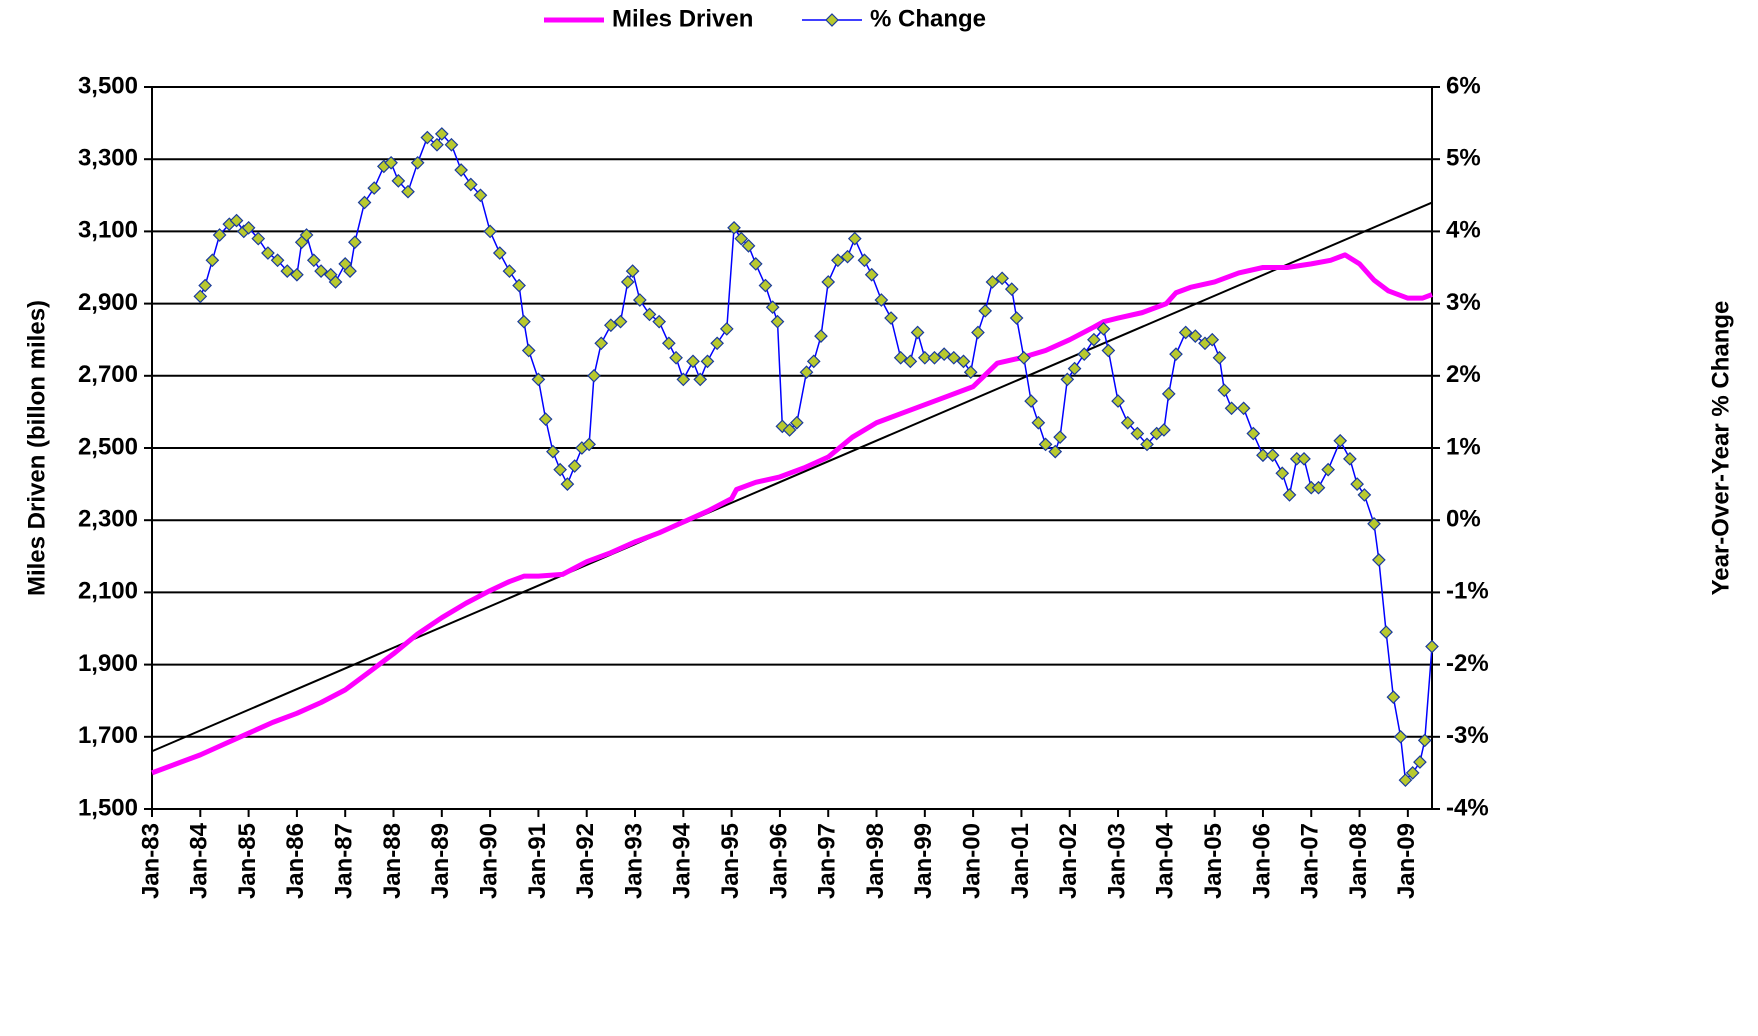  I want to click on y2-tick-label: 6%, so click(1463, 85).